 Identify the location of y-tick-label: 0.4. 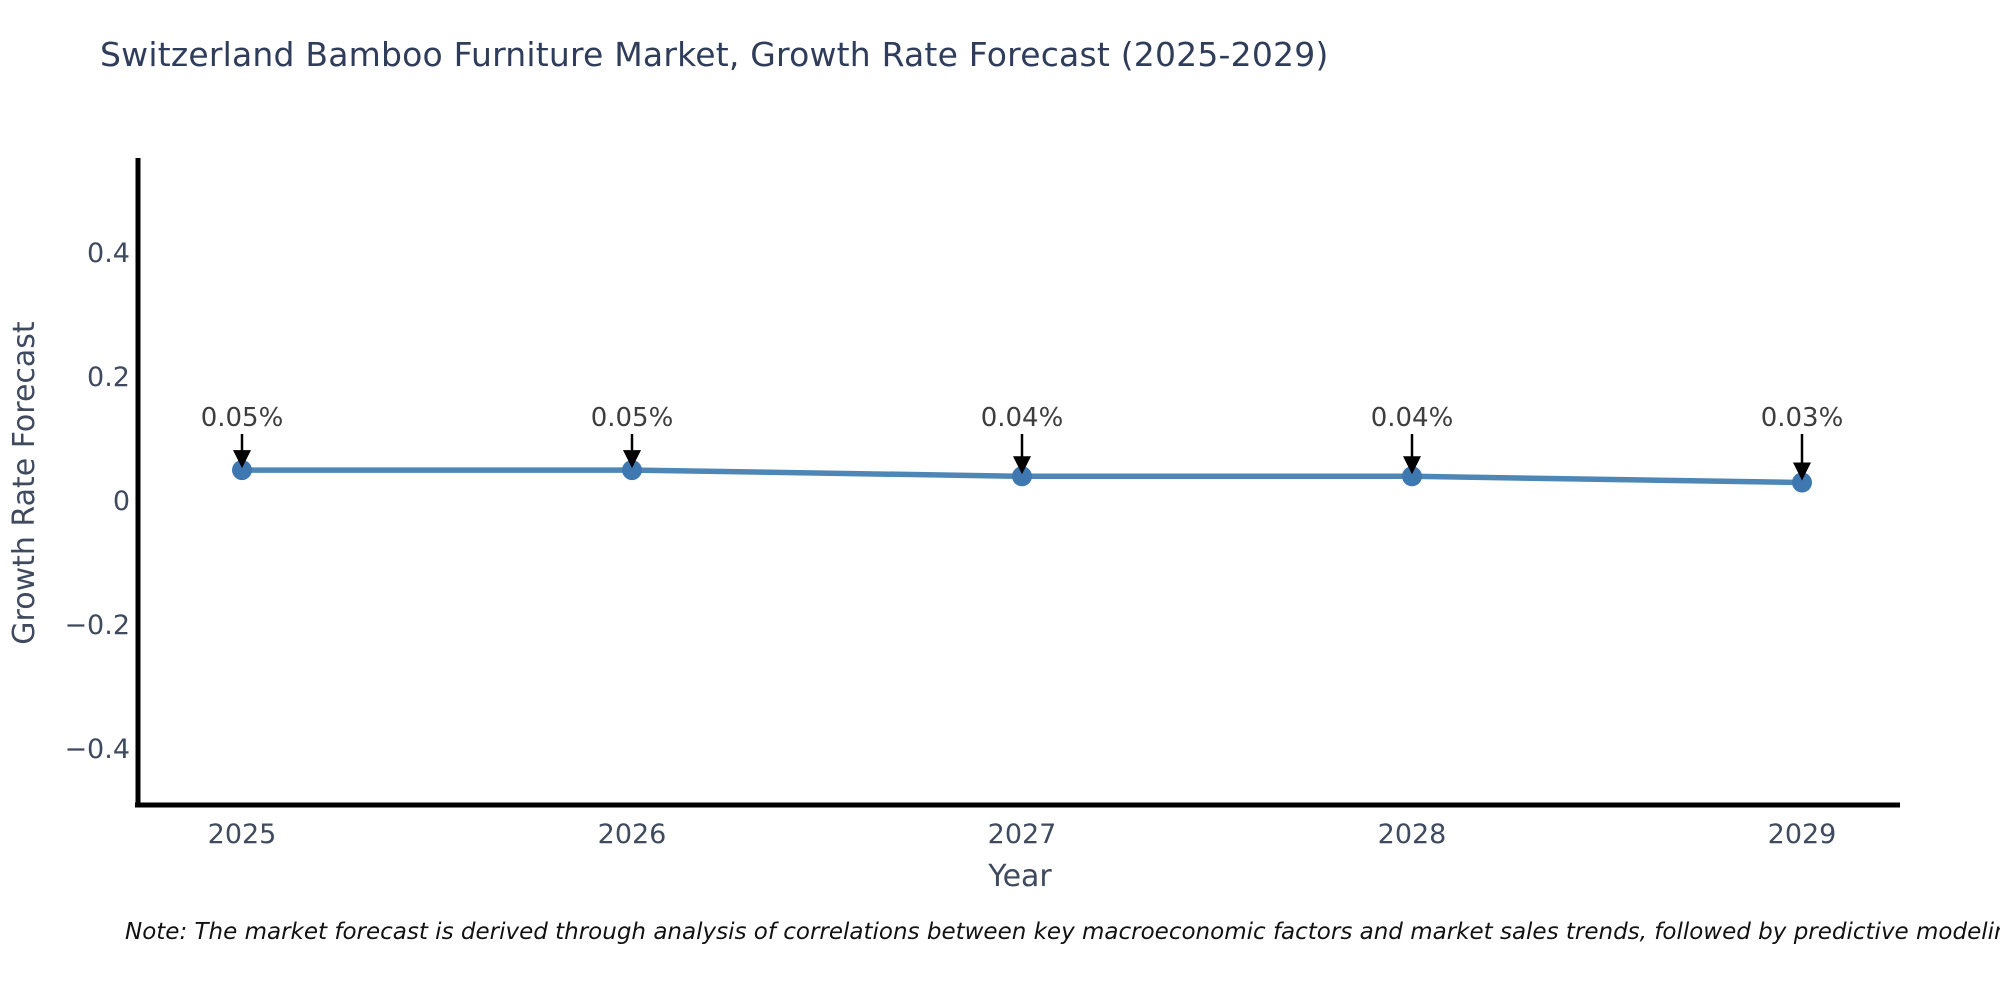
(108, 253).